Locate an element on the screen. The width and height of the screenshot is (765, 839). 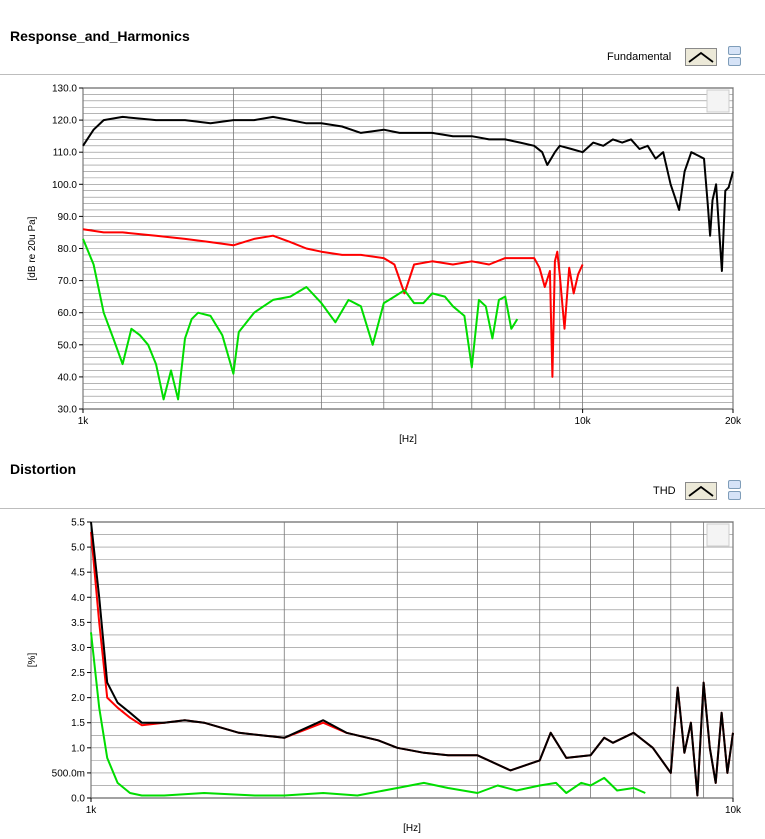
y-tick-label: 5.5 is located at coordinates (78, 523).